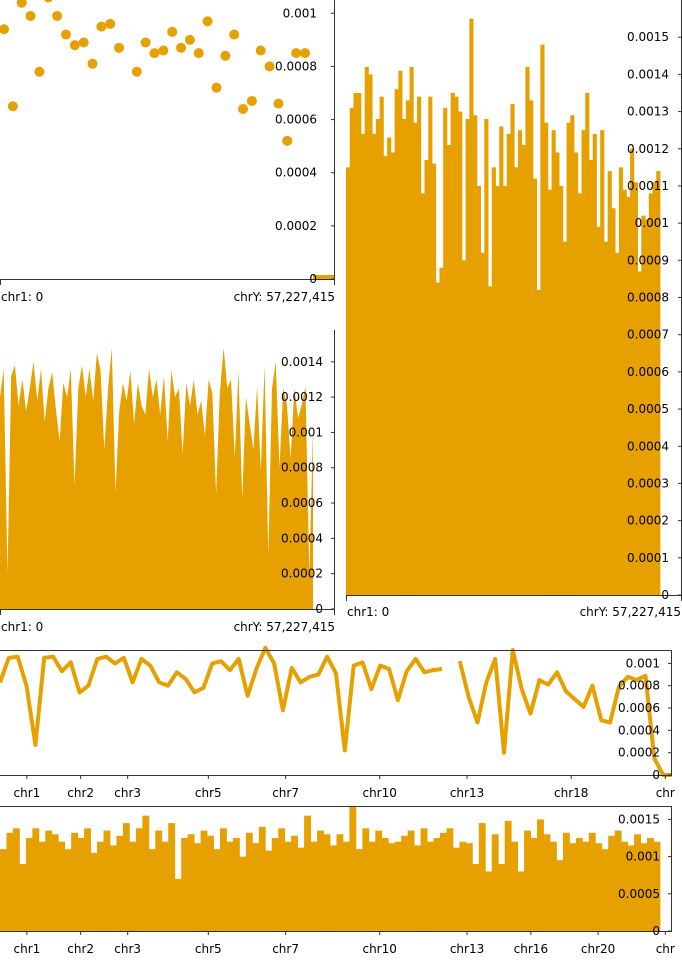  I want to click on y-tick-label: 0.0008, so click(302, 468).